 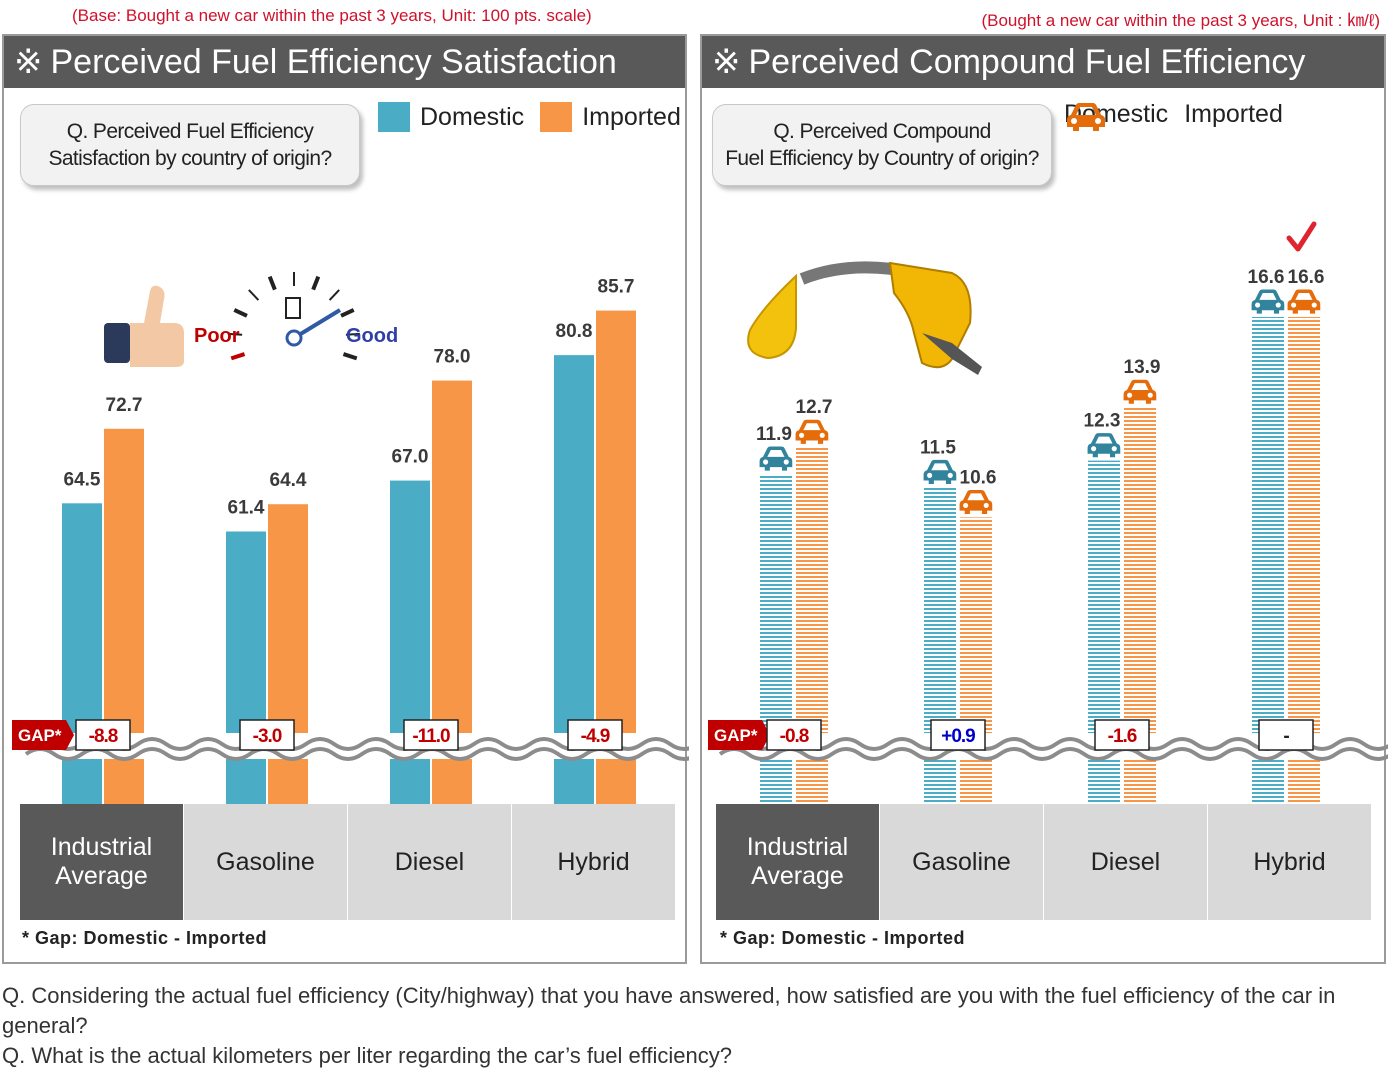 I want to click on value-label-domestic: 11.9, so click(x=774, y=434).